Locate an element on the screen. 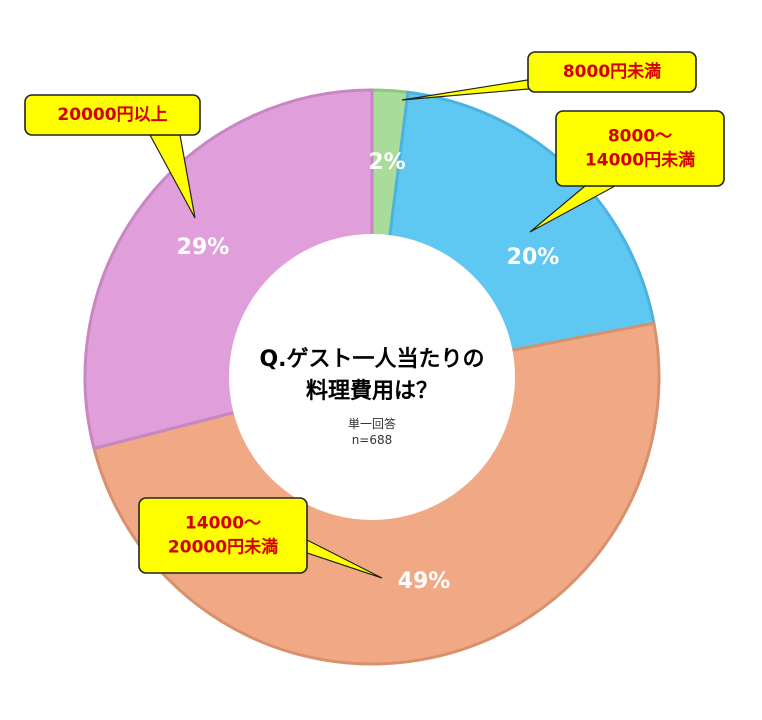 This screenshot has height=720, width=762. slice-pct-label-1: 20% is located at coordinates (533, 257).